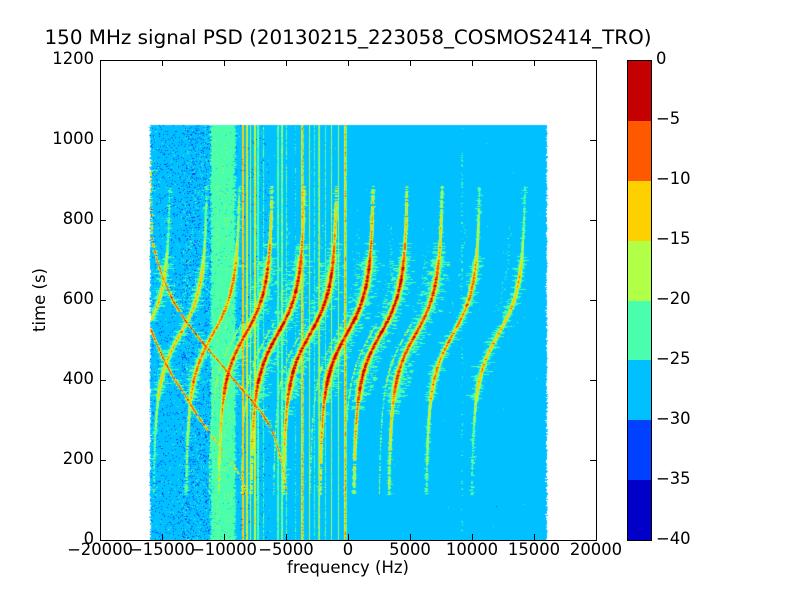 This screenshot has height=600, width=800. Describe the element at coordinates (100, 549) in the screenshot. I see `x-tick-label: −20000` at that location.